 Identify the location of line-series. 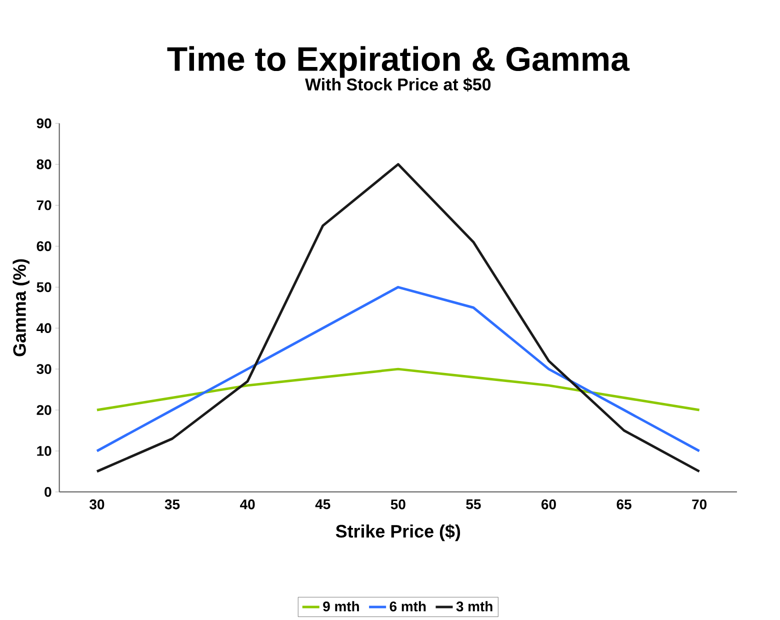
(398, 390).